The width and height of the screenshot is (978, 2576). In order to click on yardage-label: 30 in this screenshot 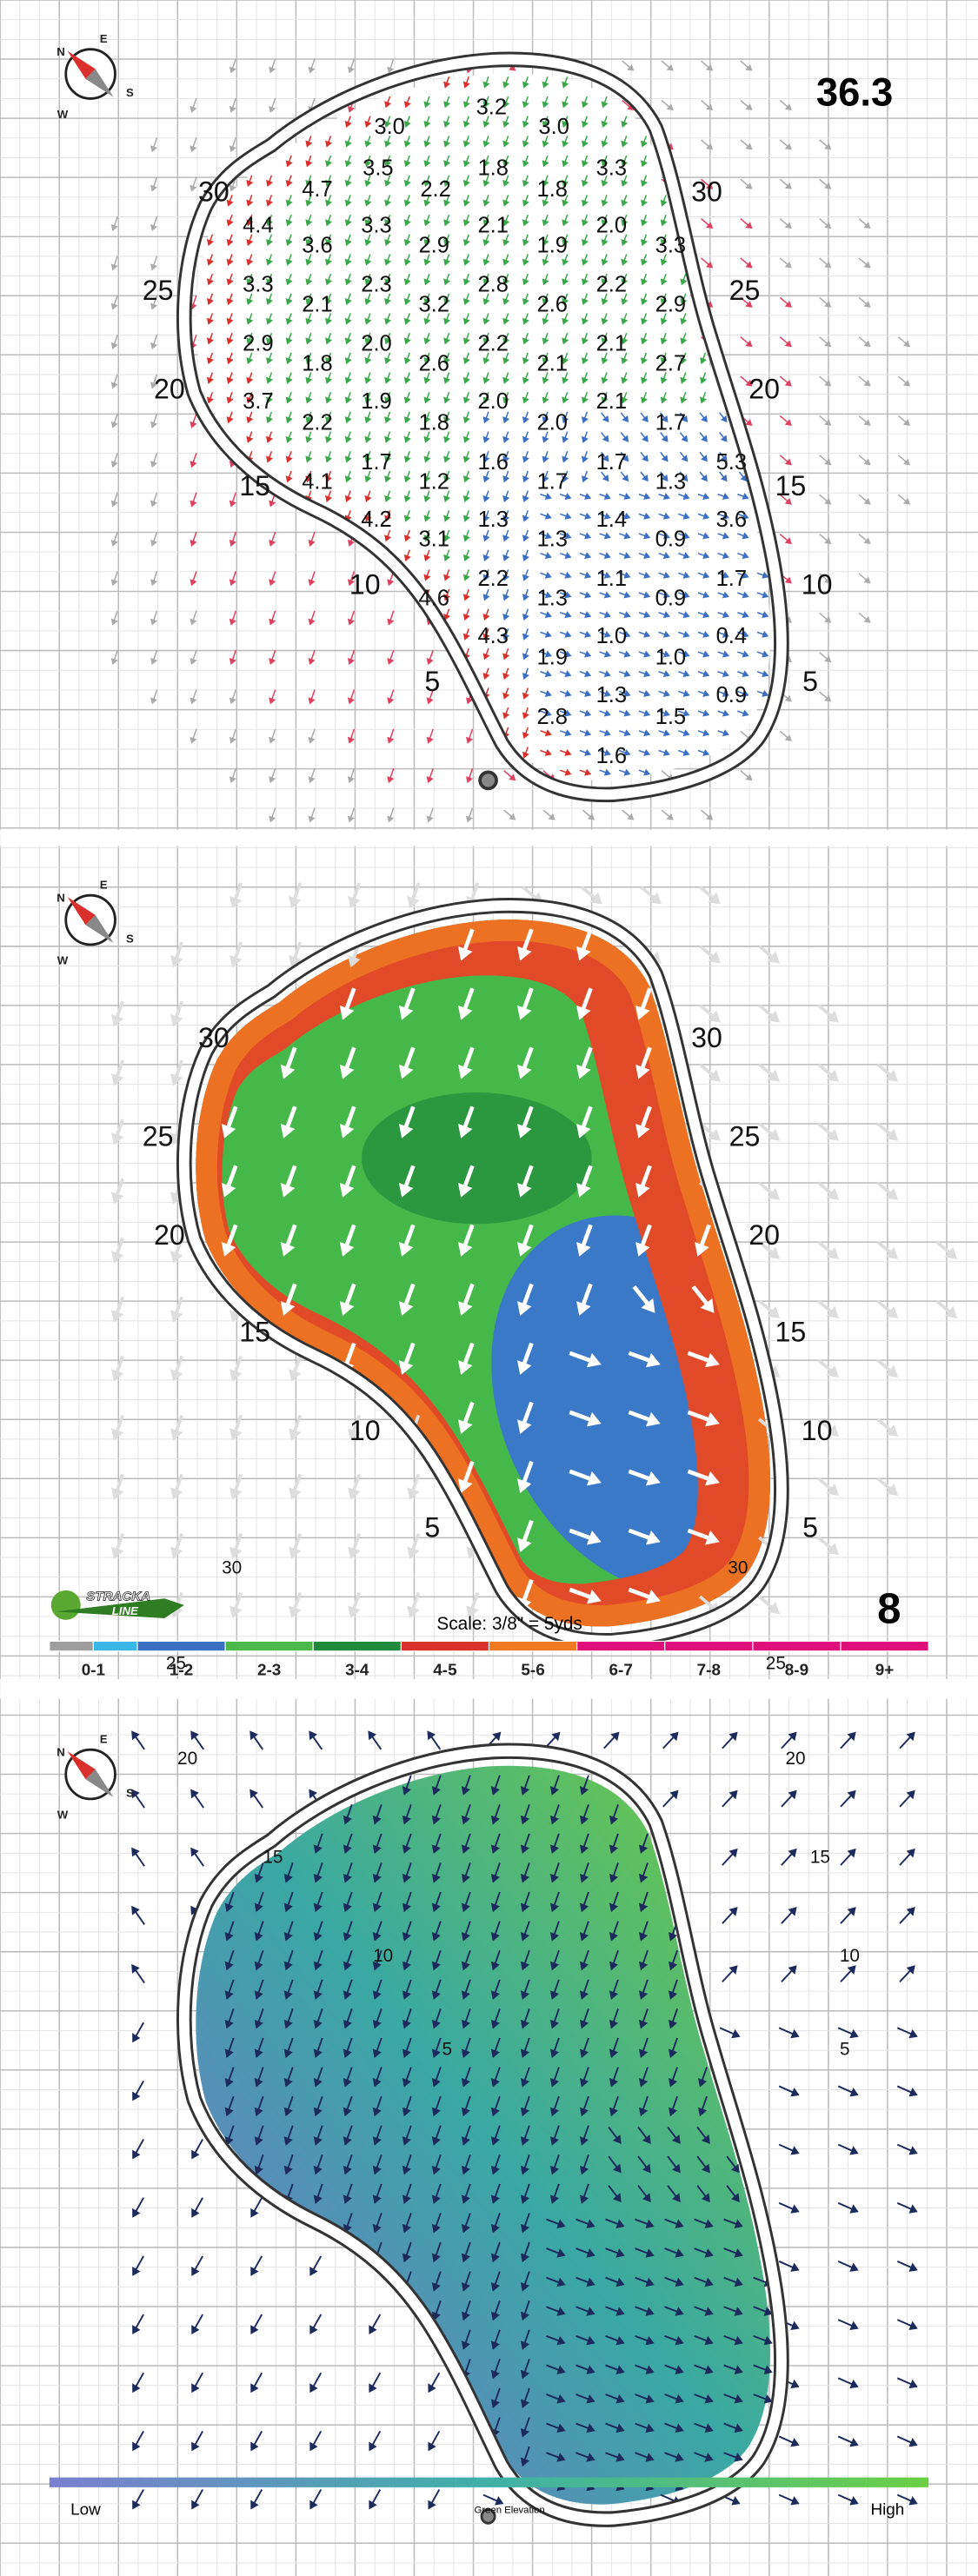, I will do `click(232, 1568)`.